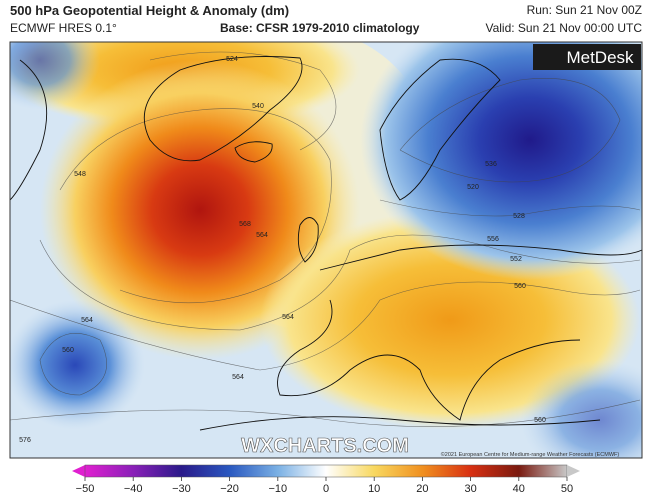  I want to click on colorbar-tick-label: 20, so click(422, 489).